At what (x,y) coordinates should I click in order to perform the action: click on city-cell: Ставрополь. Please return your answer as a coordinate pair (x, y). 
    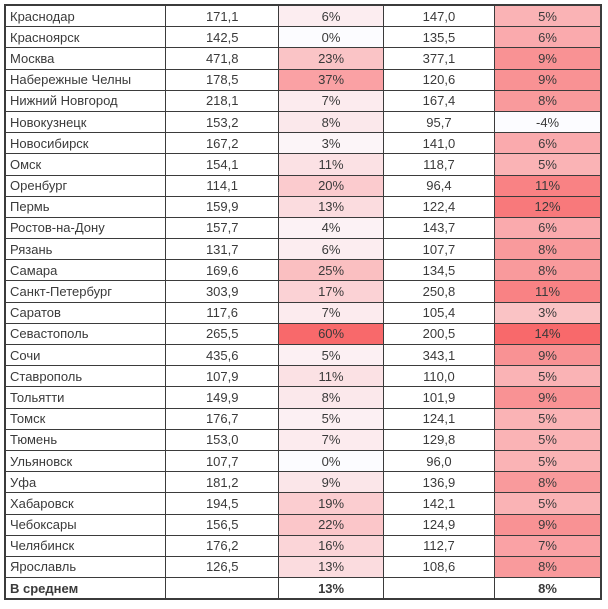
    Looking at the image, I should click on (85, 376).